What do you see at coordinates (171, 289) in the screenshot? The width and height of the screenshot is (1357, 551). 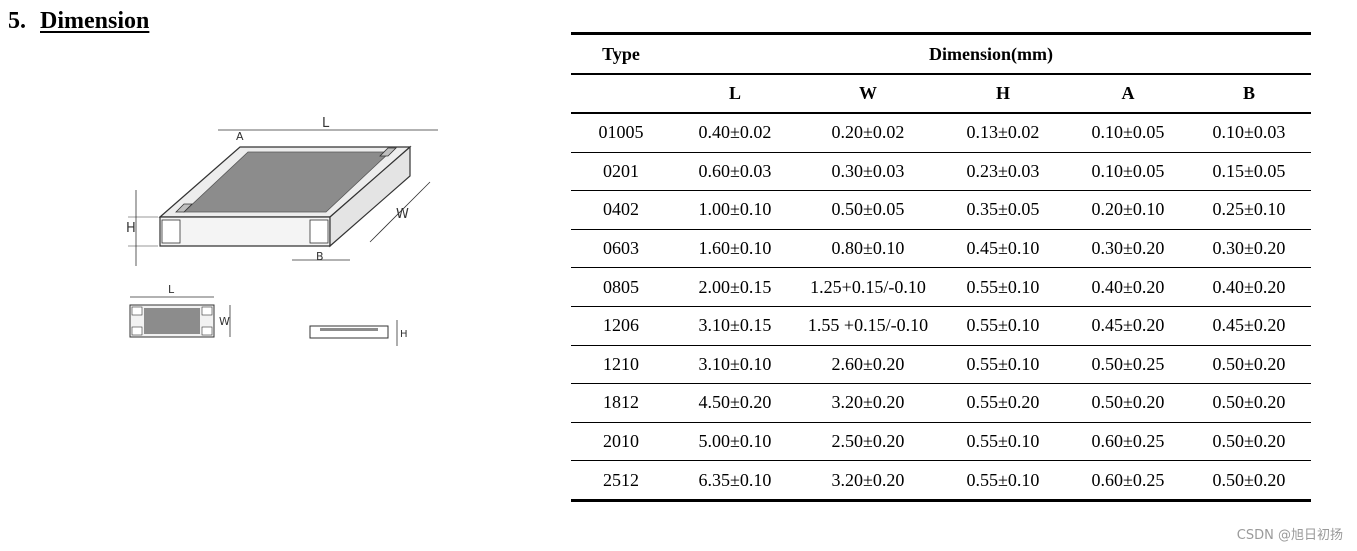 I see `top-view-label-L: L` at bounding box center [171, 289].